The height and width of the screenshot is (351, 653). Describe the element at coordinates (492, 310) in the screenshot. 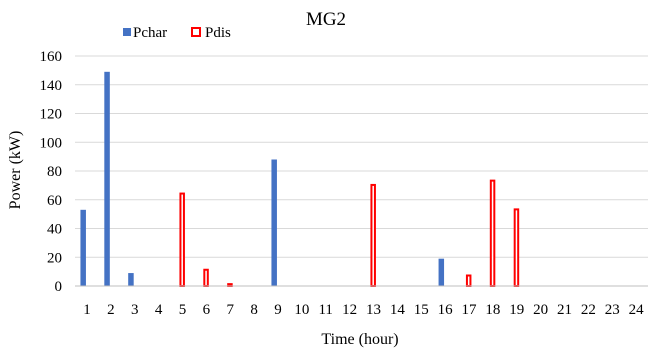

I see `x-tick-label: 18` at that location.